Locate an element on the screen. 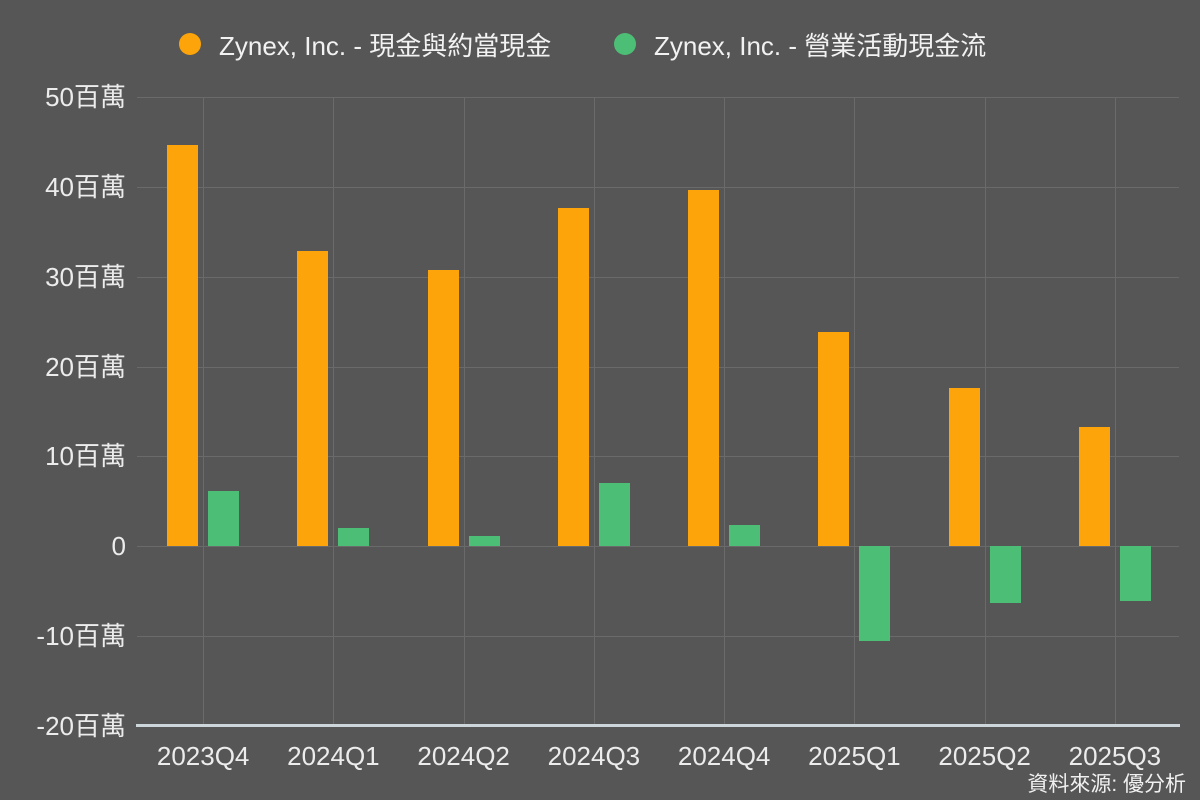 Image resolution: width=1200 pixels, height=800 pixels. bar-ocf-2024Q4 is located at coordinates (745, 535).